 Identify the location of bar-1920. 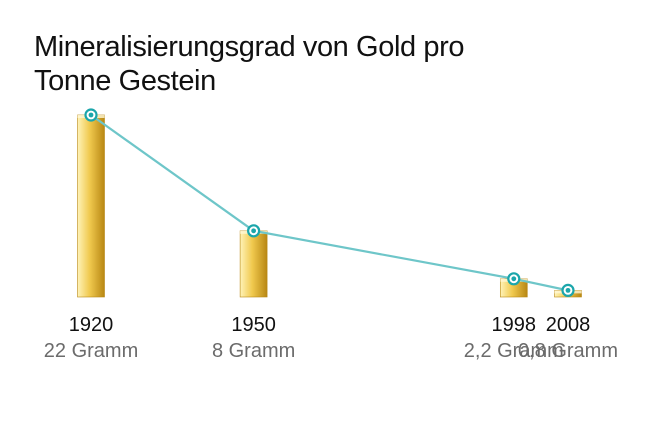
(91, 206).